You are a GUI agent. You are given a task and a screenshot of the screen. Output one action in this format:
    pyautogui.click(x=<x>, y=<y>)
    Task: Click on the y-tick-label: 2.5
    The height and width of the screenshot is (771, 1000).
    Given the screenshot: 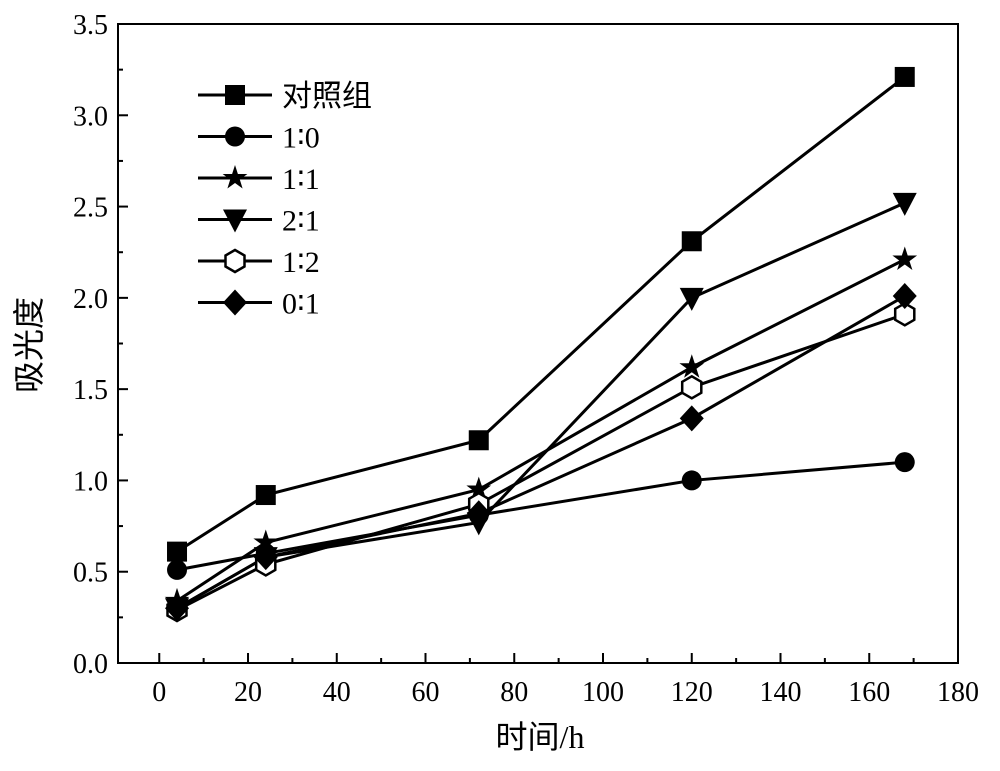 What is the action you would take?
    pyautogui.click(x=90, y=208)
    